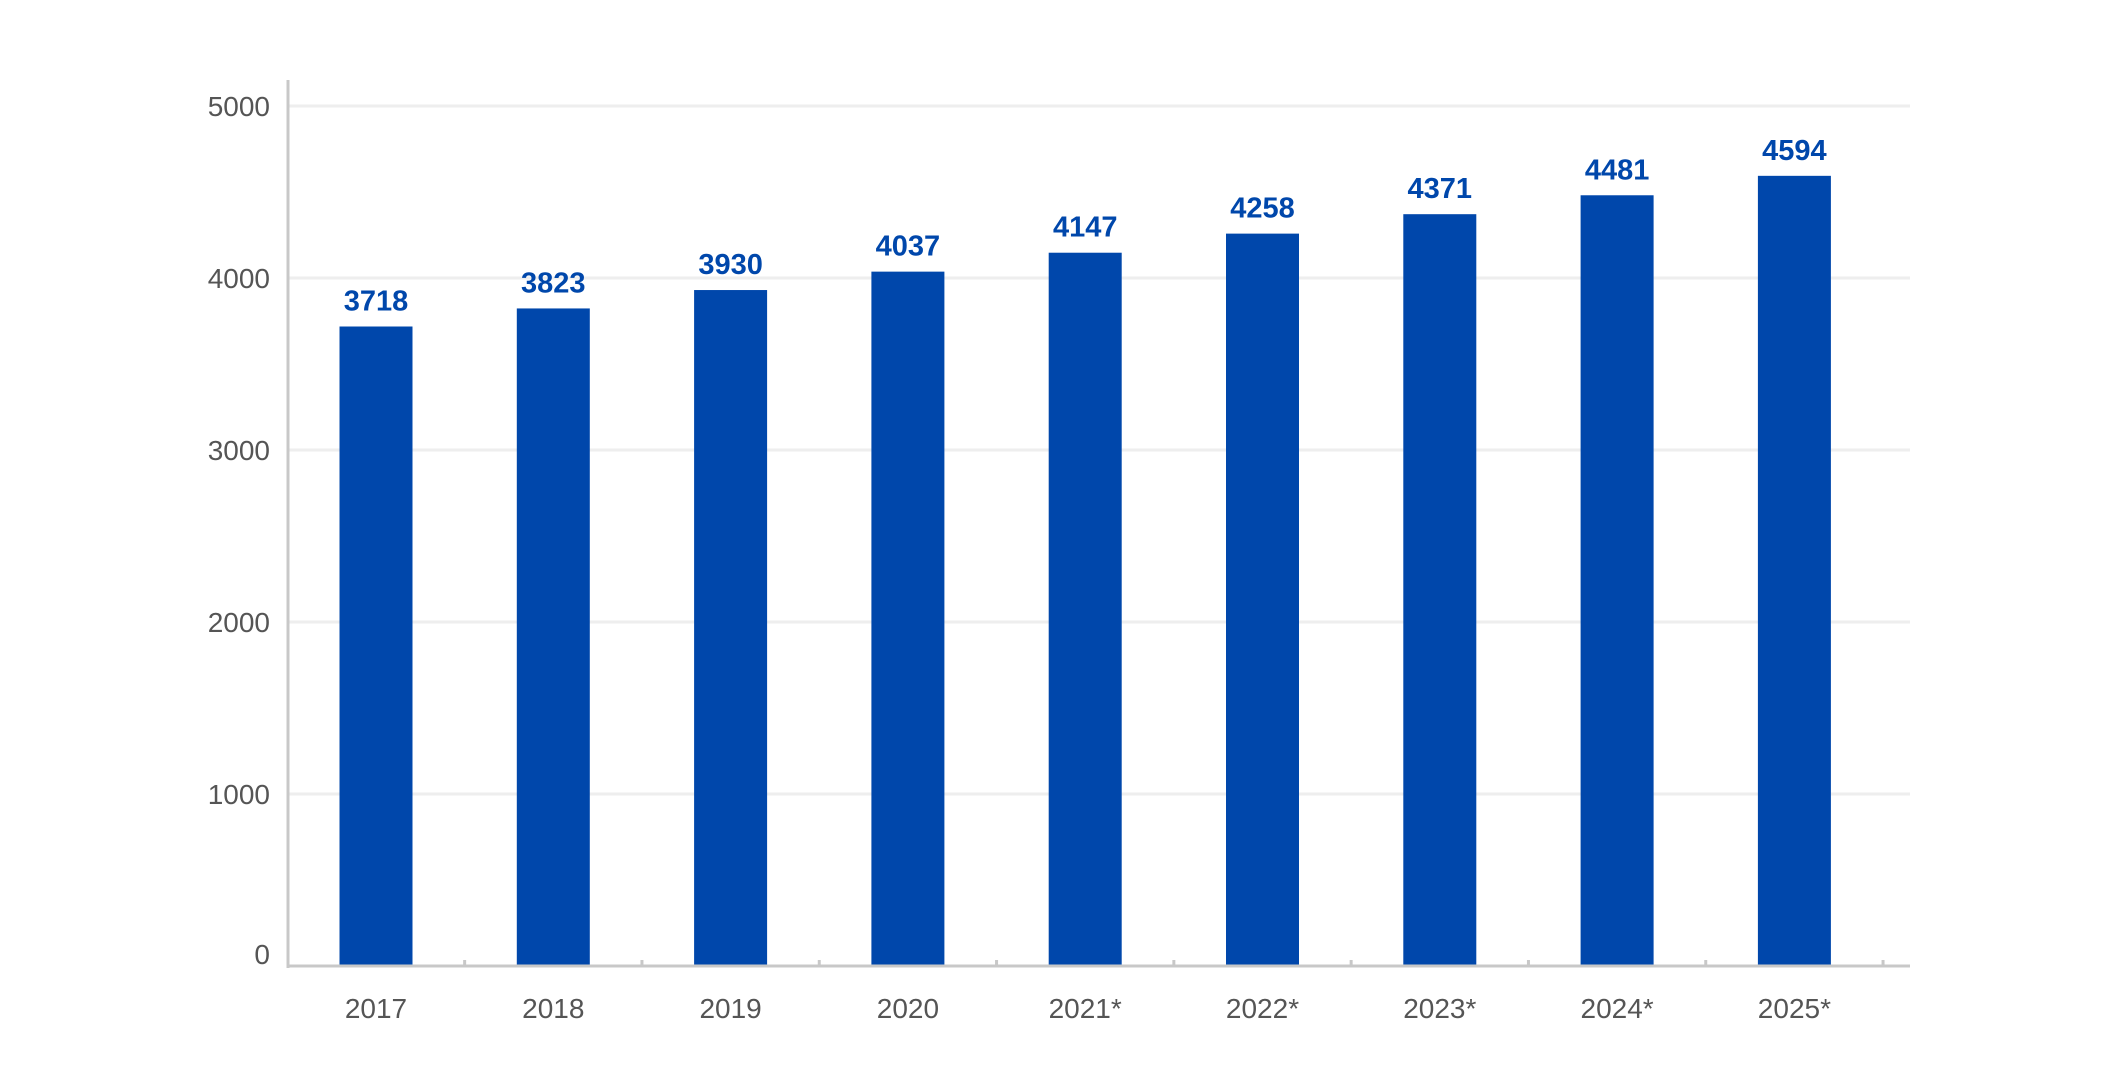 The height and width of the screenshot is (1076, 2104). What do you see at coordinates (1085, 1008) in the screenshot?
I see `x-tick-label-2021*: 2021*` at bounding box center [1085, 1008].